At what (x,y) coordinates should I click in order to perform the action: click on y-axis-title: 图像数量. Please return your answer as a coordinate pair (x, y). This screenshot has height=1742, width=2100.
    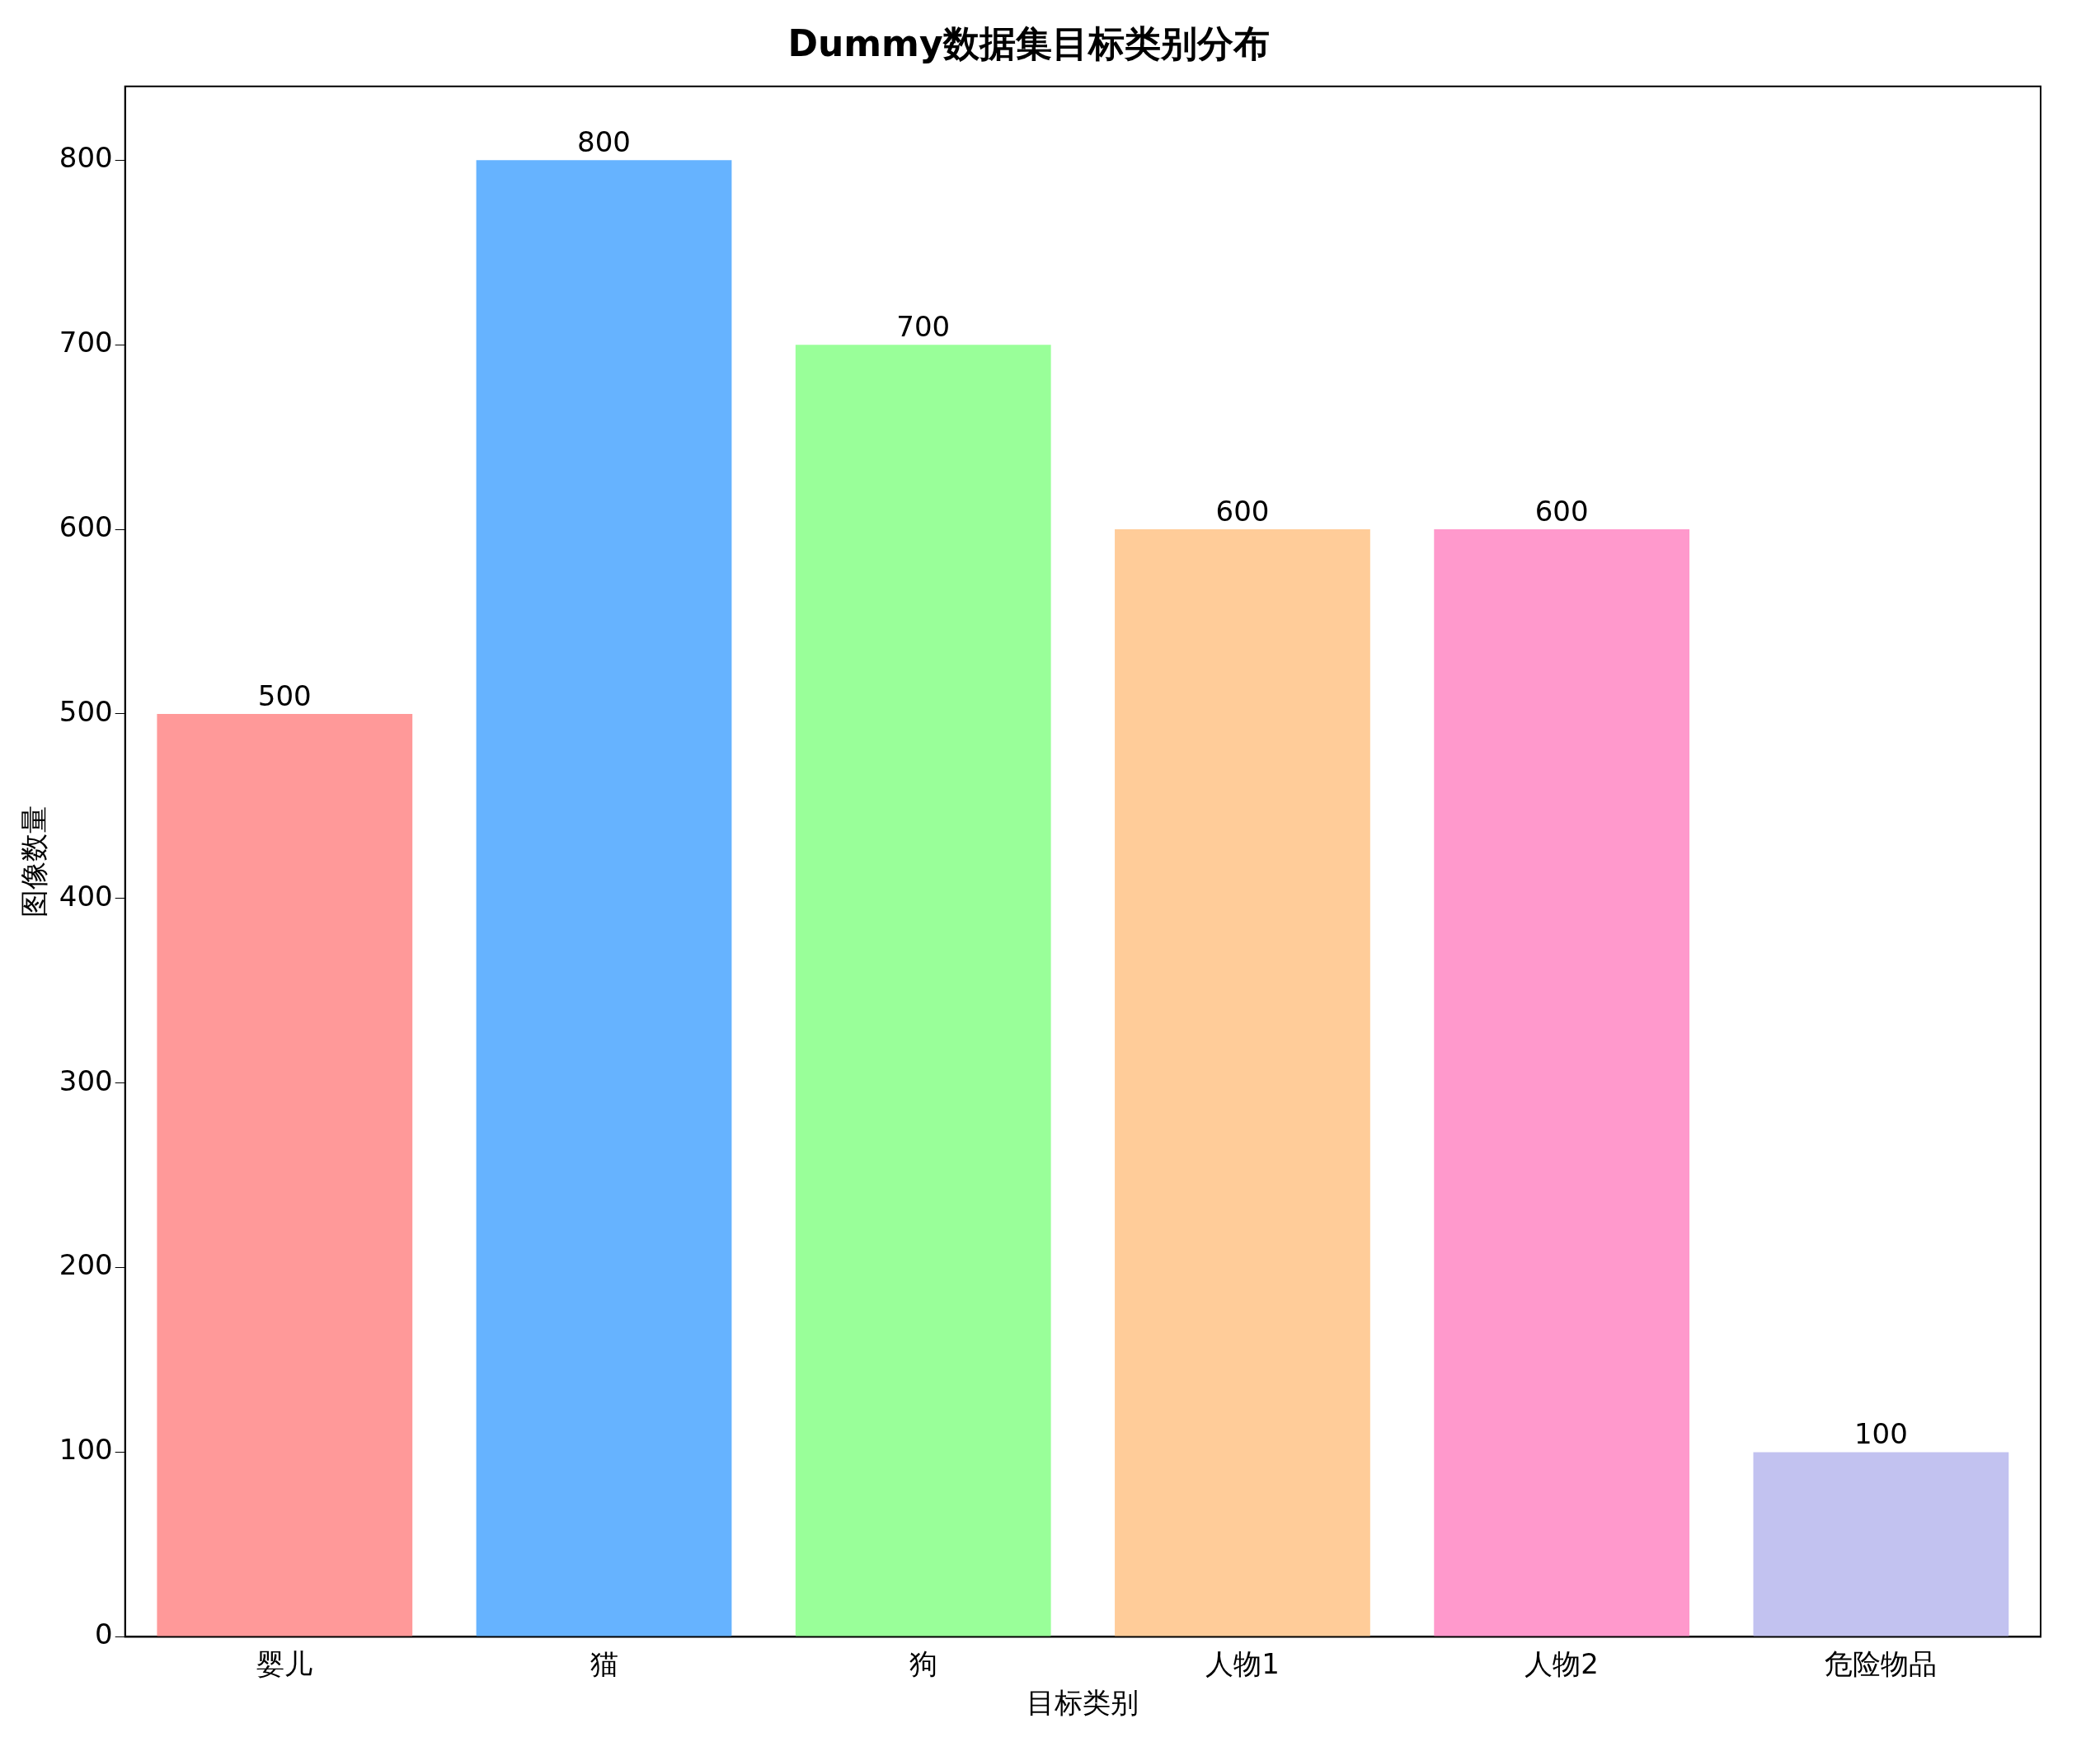
    Looking at the image, I should click on (34, 861).